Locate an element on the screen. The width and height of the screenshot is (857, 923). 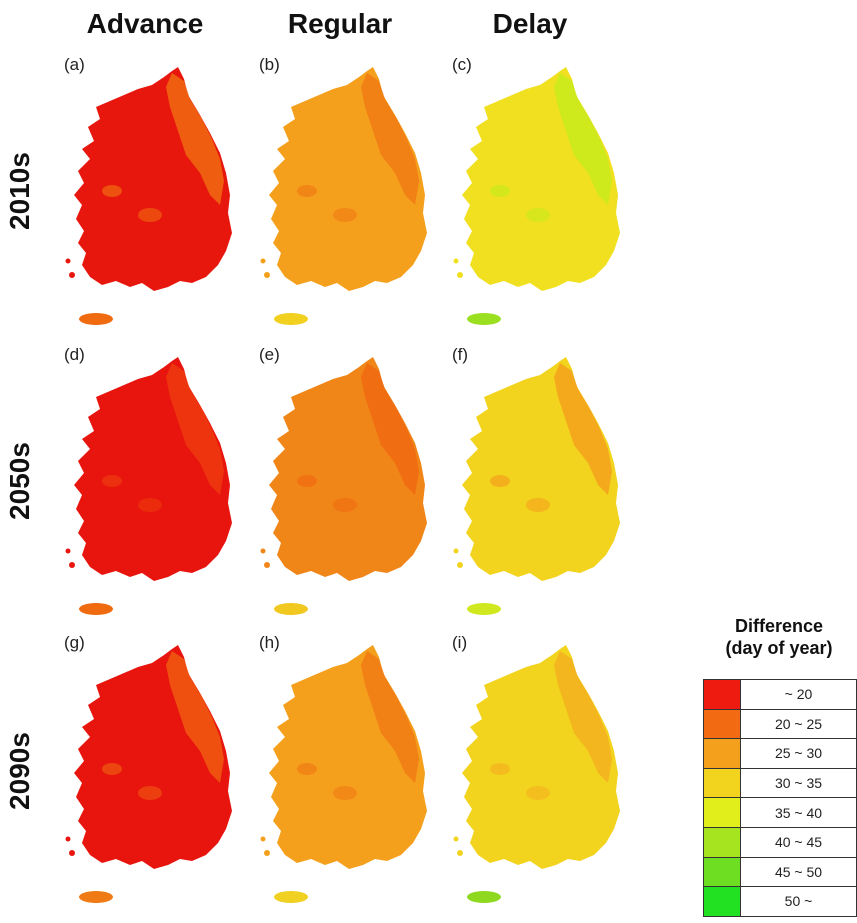
map-panel: (e) is located at coordinates (350, 490).